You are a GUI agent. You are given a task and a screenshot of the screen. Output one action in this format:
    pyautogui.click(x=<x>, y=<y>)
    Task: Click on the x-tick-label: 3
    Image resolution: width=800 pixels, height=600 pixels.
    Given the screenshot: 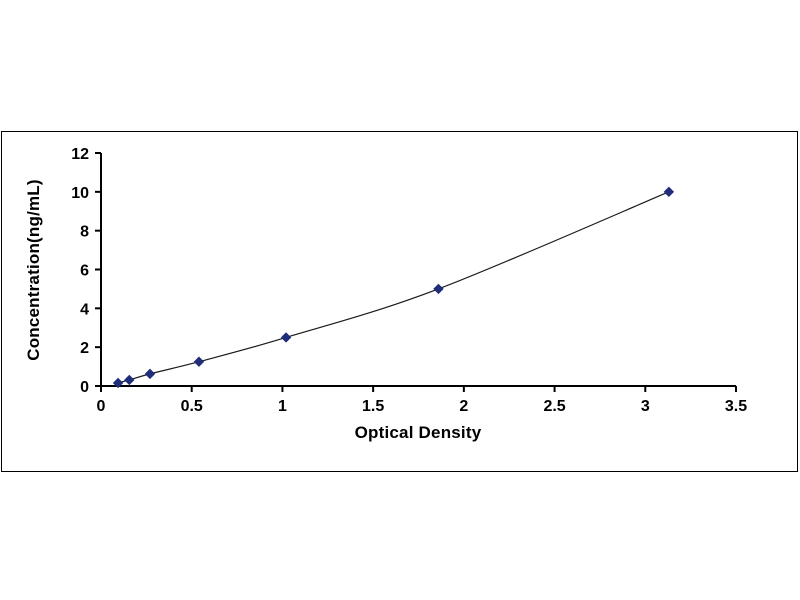 What is the action you would take?
    pyautogui.click(x=645, y=406)
    